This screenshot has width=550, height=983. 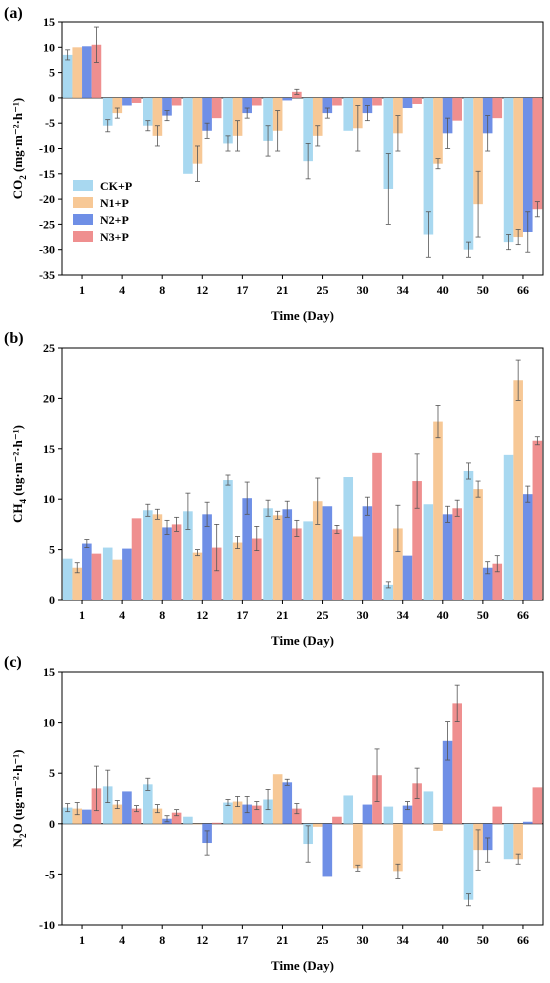 I want to click on x-tick-label: 40, so click(x=443, y=290).